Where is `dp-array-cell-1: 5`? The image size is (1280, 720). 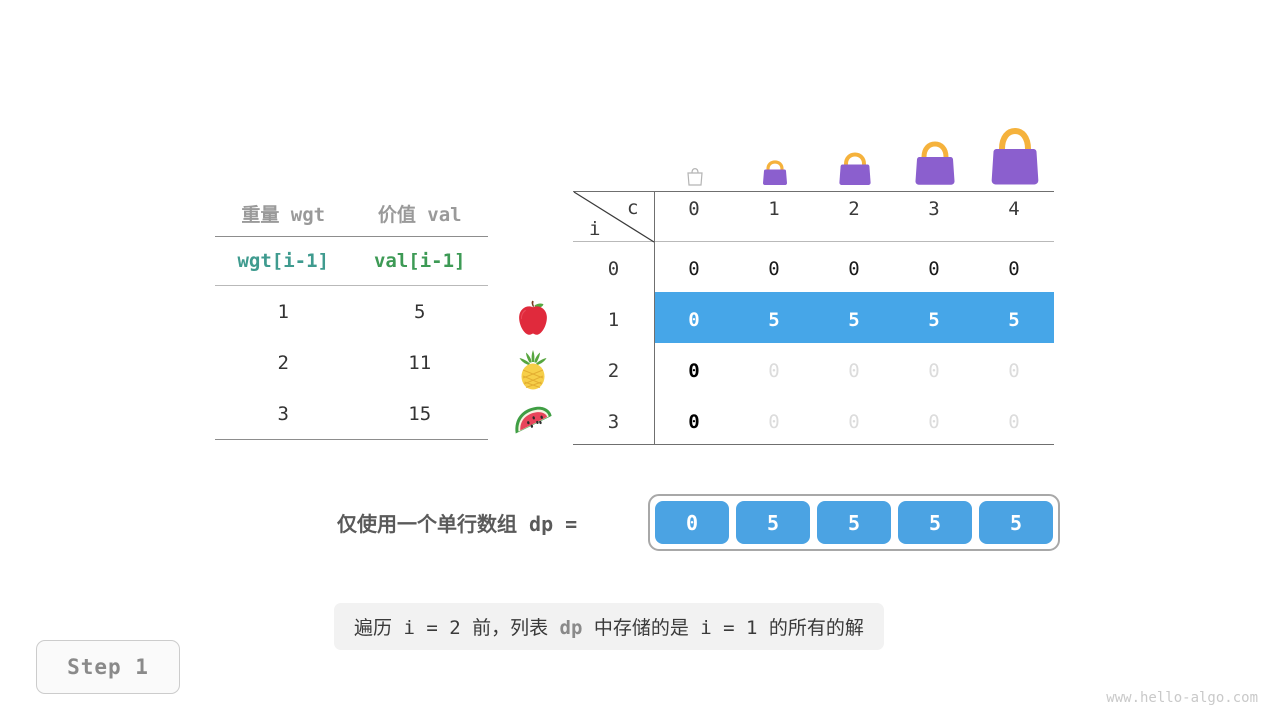 dp-array-cell-1: 5 is located at coordinates (773, 522).